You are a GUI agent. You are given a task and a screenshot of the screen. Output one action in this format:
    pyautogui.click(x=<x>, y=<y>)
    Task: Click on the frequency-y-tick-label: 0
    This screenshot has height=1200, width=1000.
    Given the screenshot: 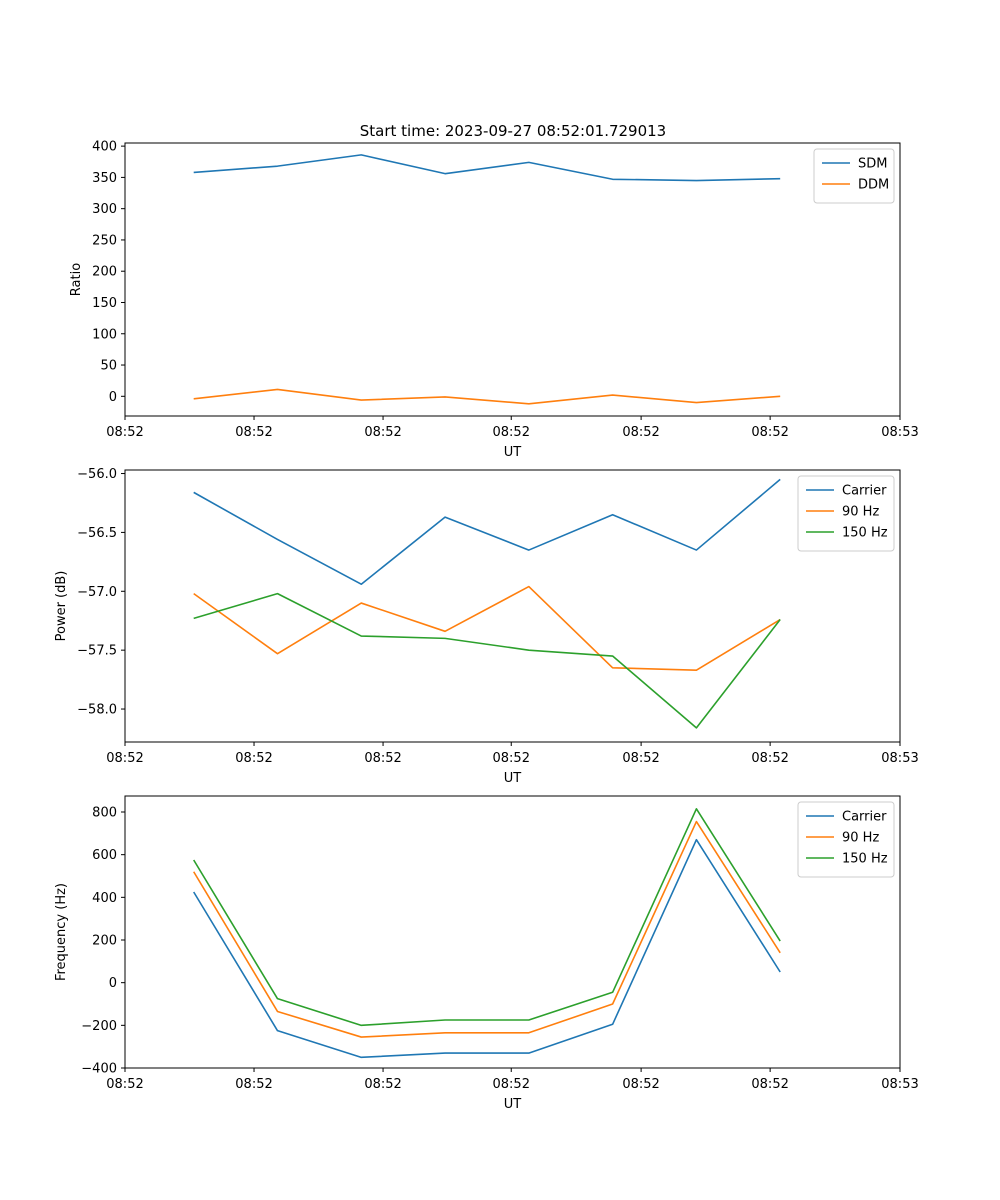 What is the action you would take?
    pyautogui.click(x=113, y=983)
    